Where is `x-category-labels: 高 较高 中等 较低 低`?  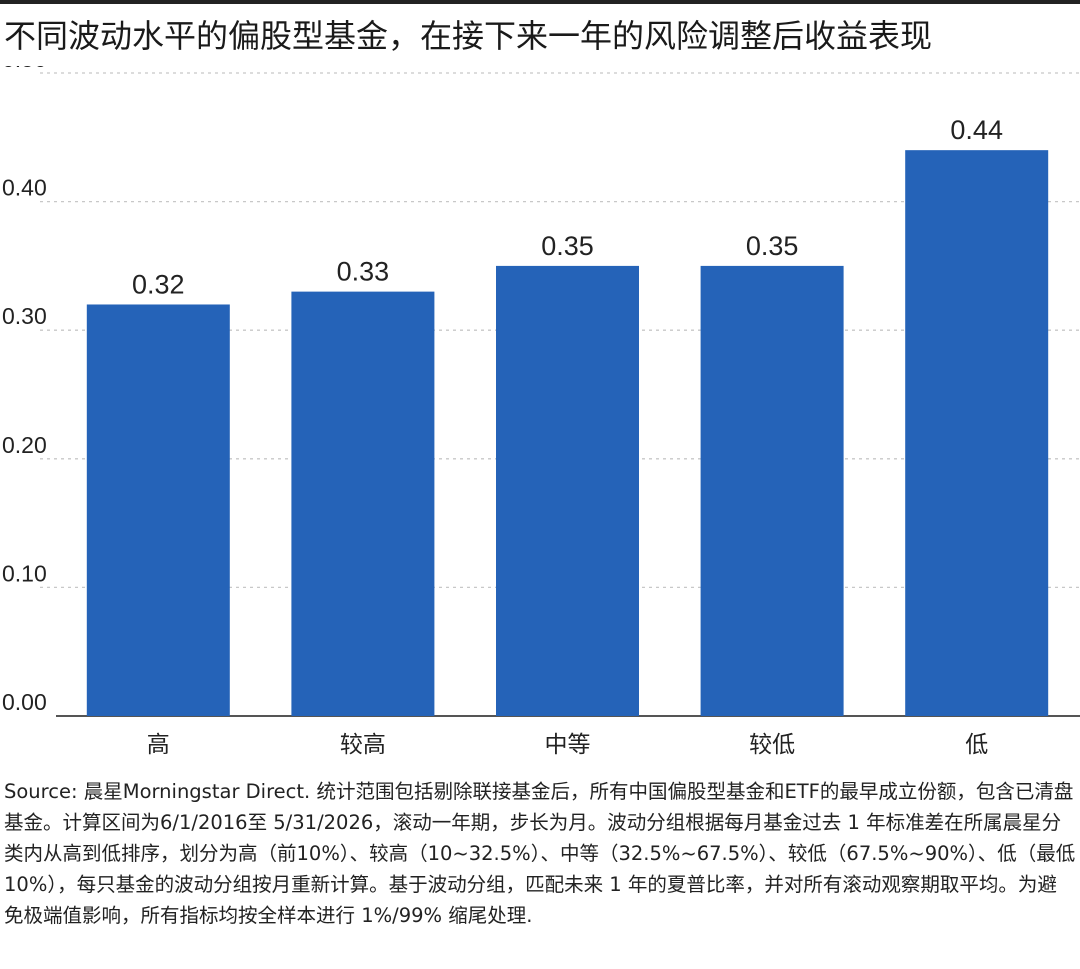
x-category-labels: 高 较高 中等 较低 低 is located at coordinates (567, 744).